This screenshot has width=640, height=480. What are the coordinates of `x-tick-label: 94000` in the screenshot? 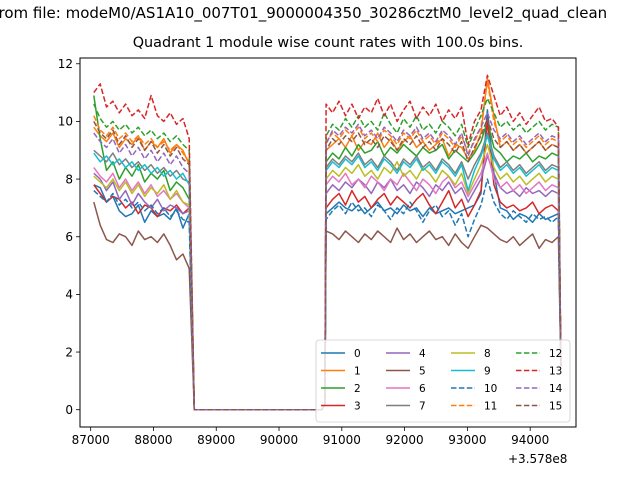 It's located at (530, 440).